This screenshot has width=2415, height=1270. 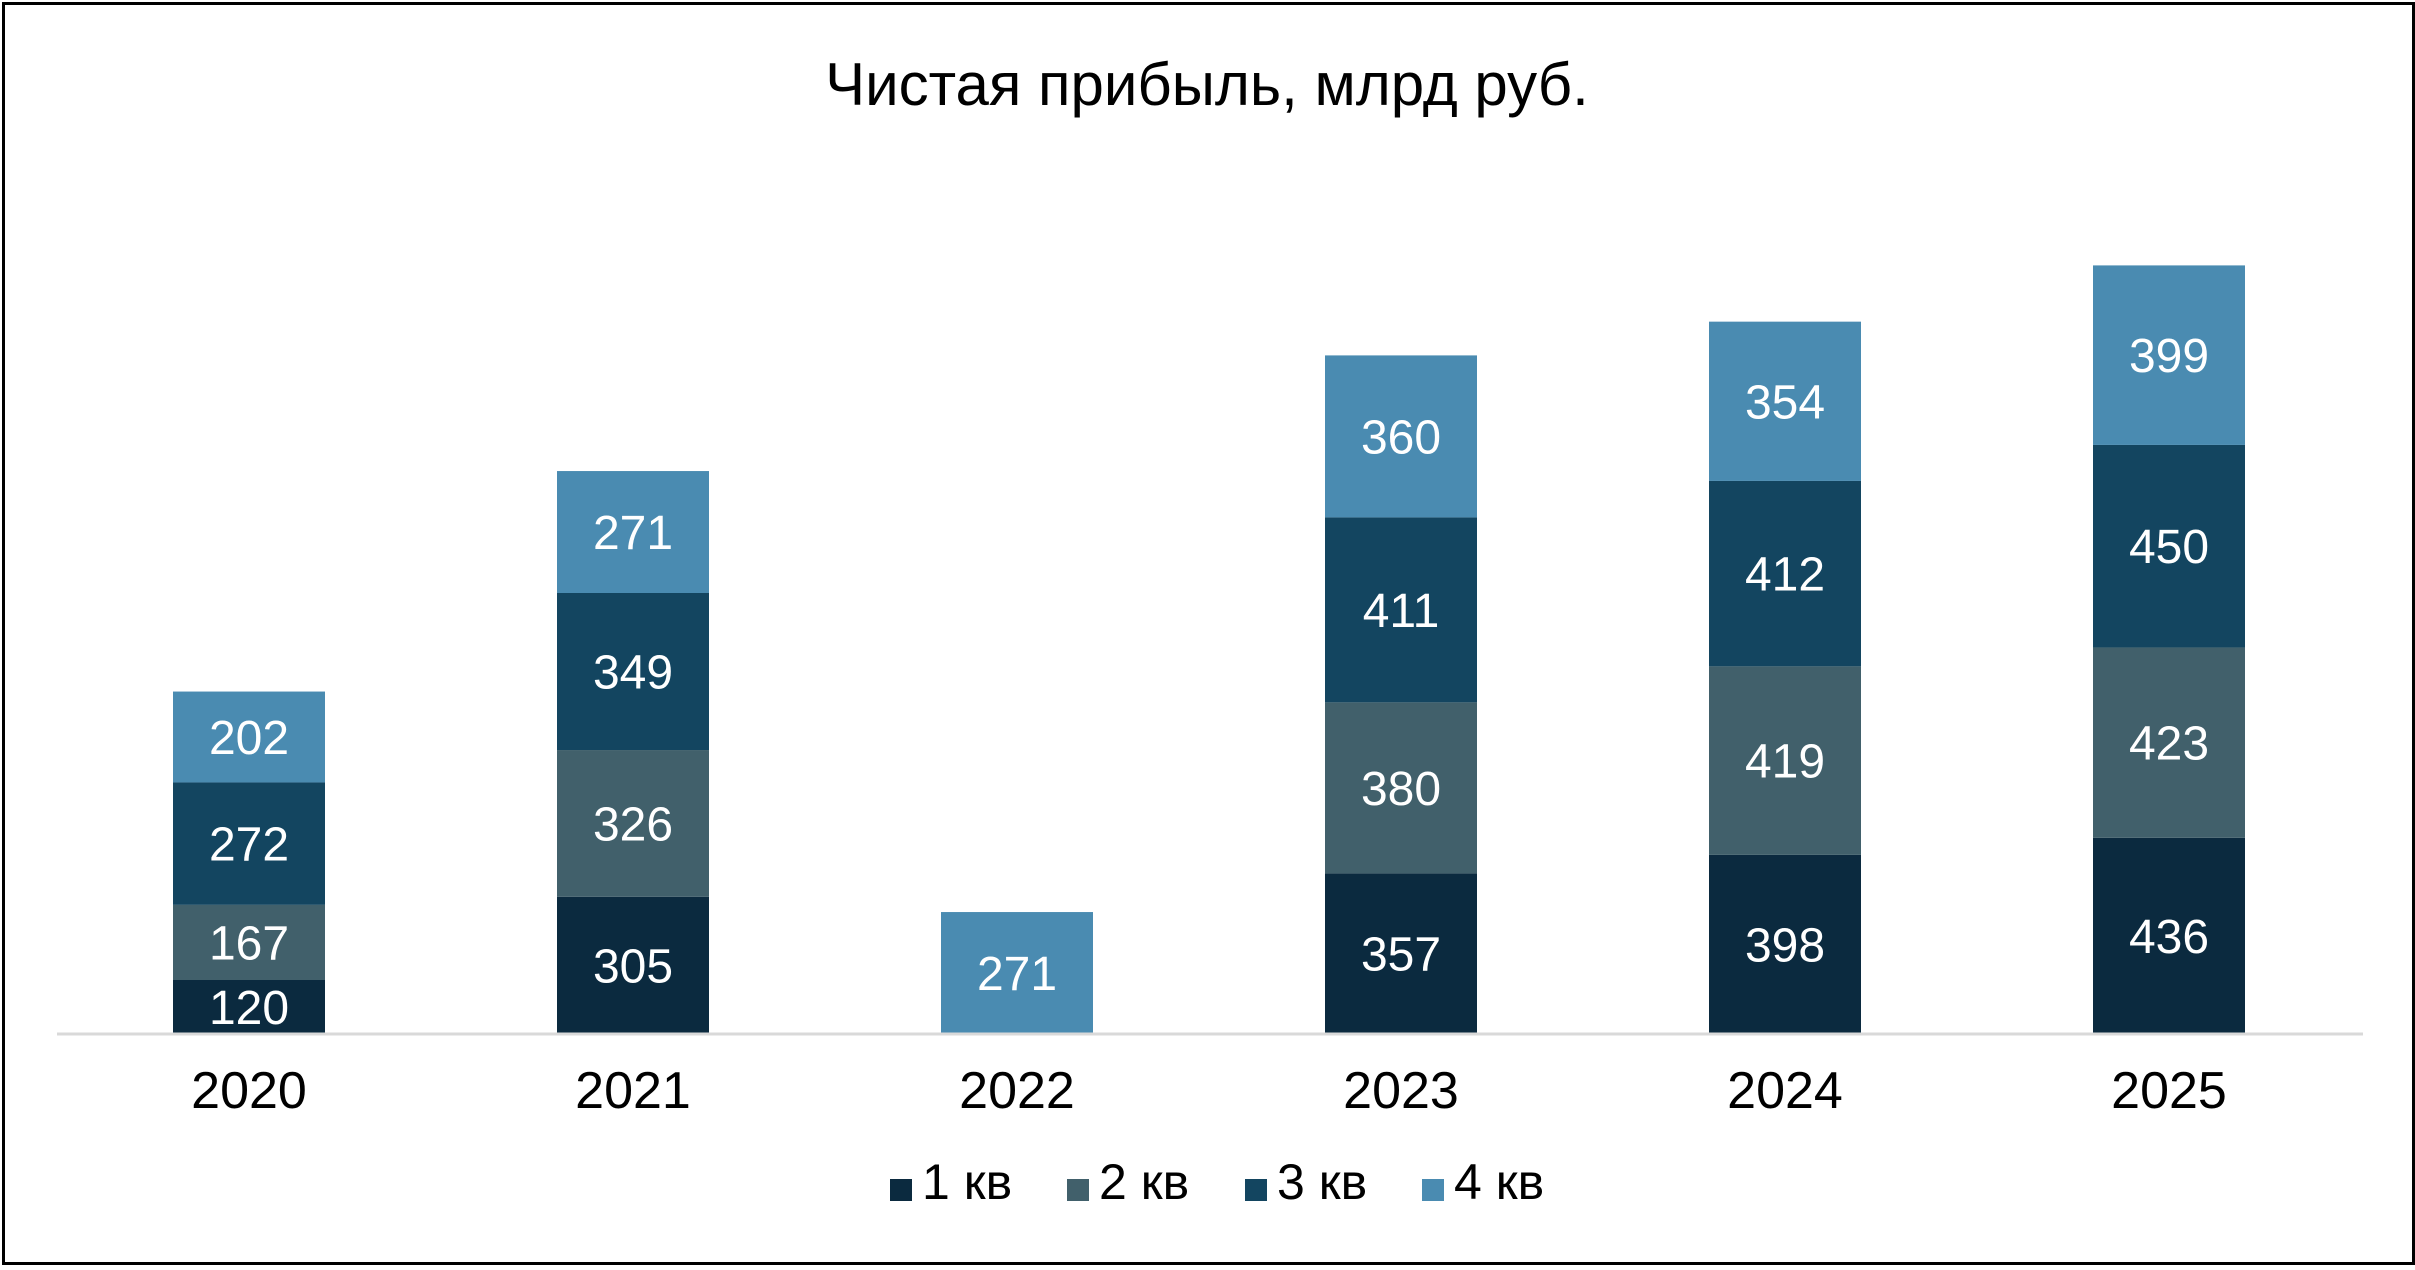 What do you see at coordinates (1256, 1190) in the screenshot?
I see `legend-swatch-q3` at bounding box center [1256, 1190].